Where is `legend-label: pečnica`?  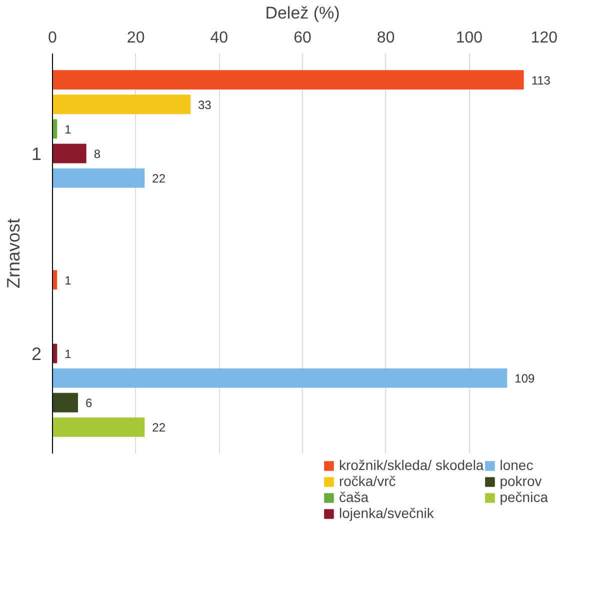 legend-label: pečnica is located at coordinates (524, 497).